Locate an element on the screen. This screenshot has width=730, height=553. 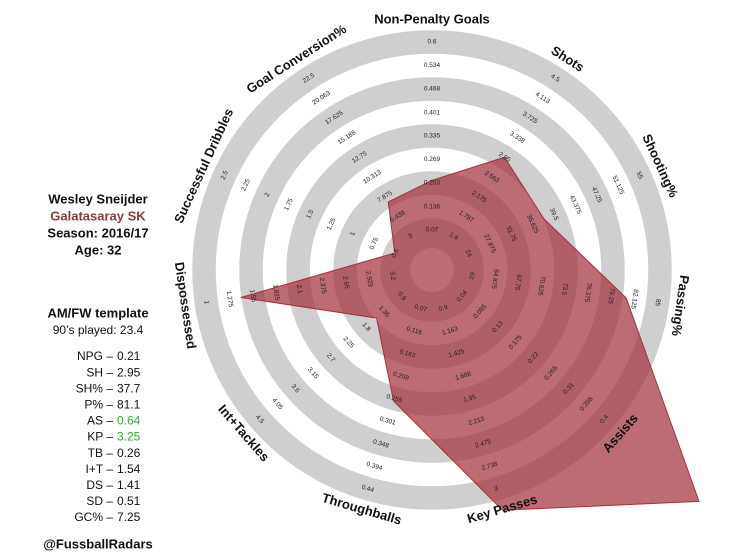
tick-label: 2.65 is located at coordinates (345, 283).